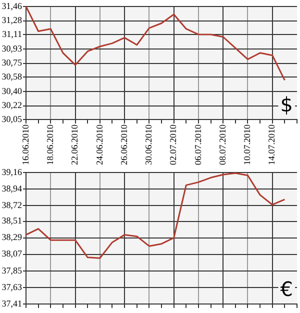 The height and width of the screenshot is (313, 300). I want to click on annotation: €, so click(286, 289).